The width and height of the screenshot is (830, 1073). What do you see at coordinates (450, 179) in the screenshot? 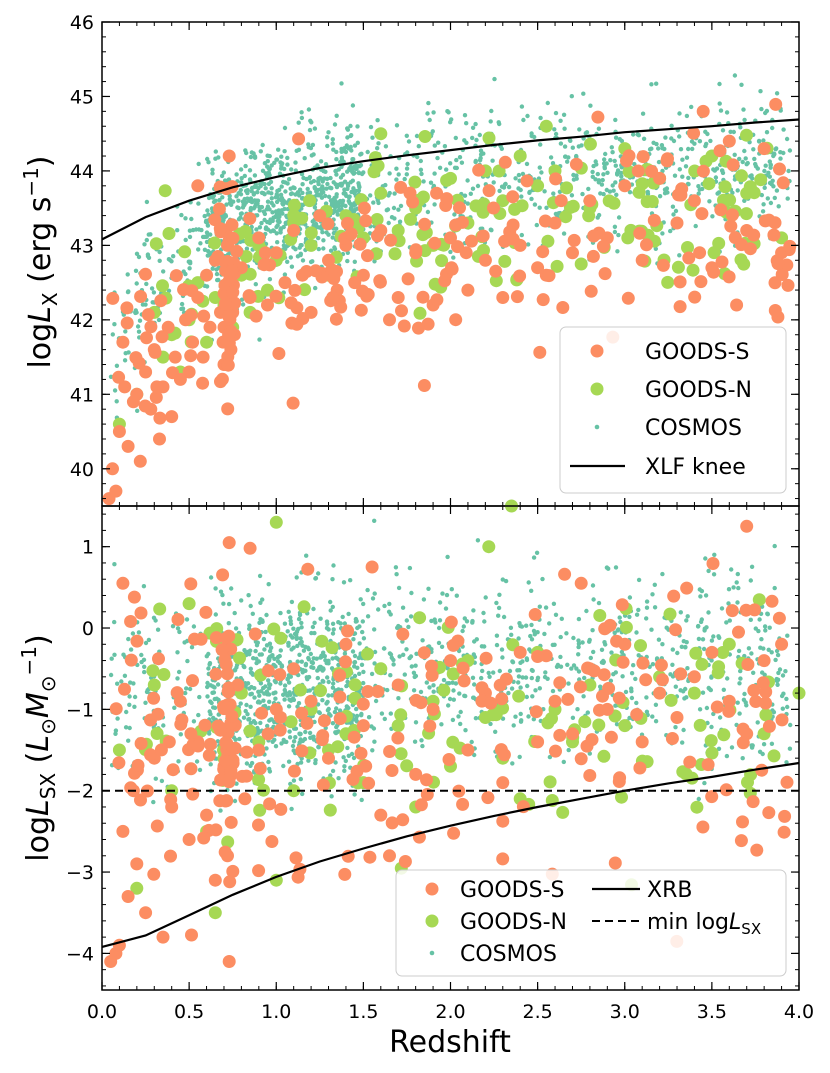
I see `xlf-knee-line` at bounding box center [450, 179].